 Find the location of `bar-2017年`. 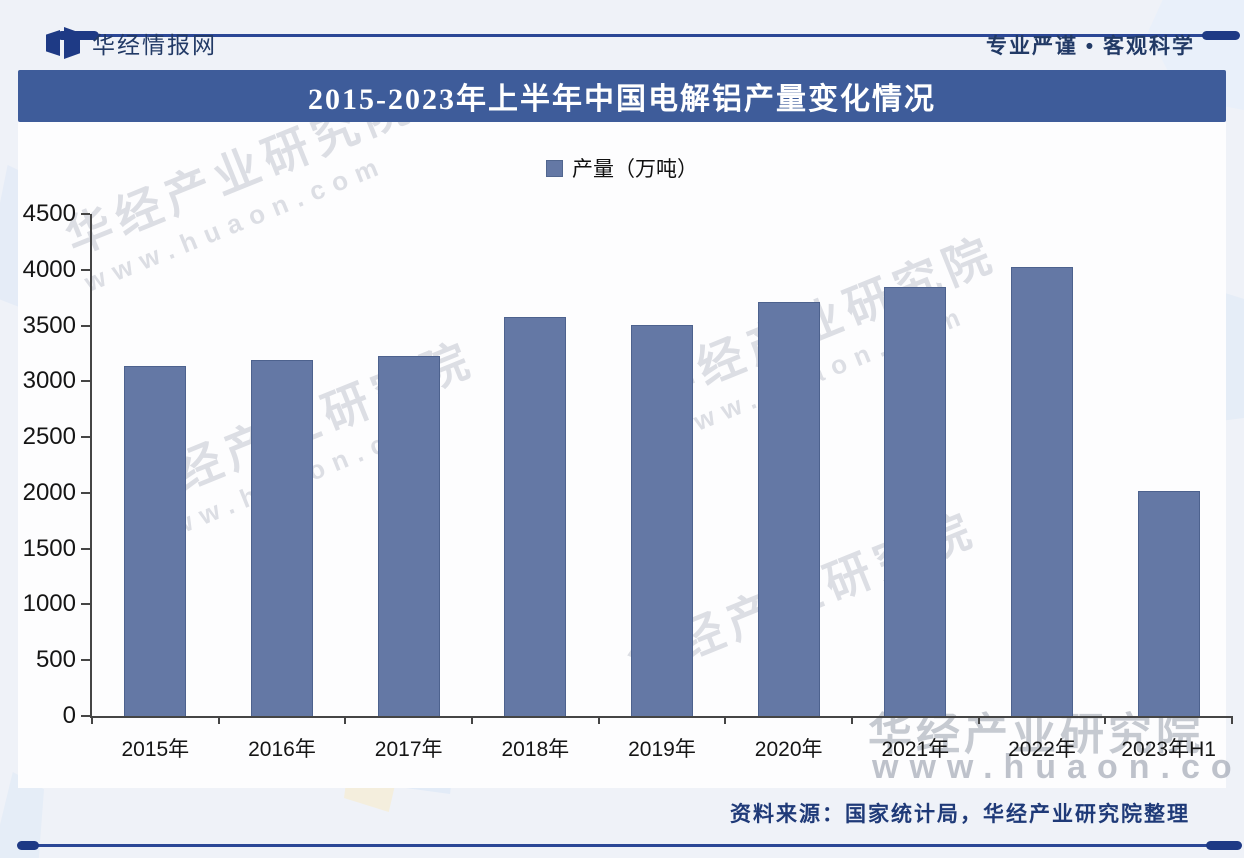

bar-2017年 is located at coordinates (408, 536).